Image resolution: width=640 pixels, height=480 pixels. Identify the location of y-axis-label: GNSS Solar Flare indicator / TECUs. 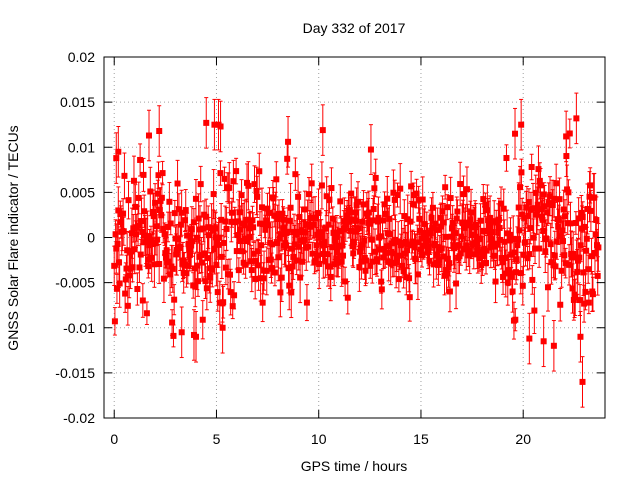
(13, 237).